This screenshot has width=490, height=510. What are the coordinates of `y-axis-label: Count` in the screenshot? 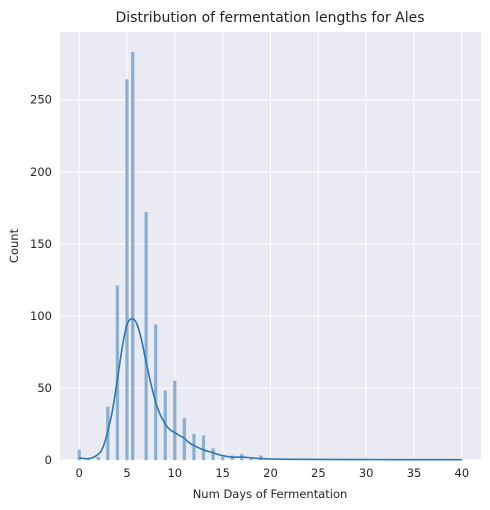 It's located at (14, 245).